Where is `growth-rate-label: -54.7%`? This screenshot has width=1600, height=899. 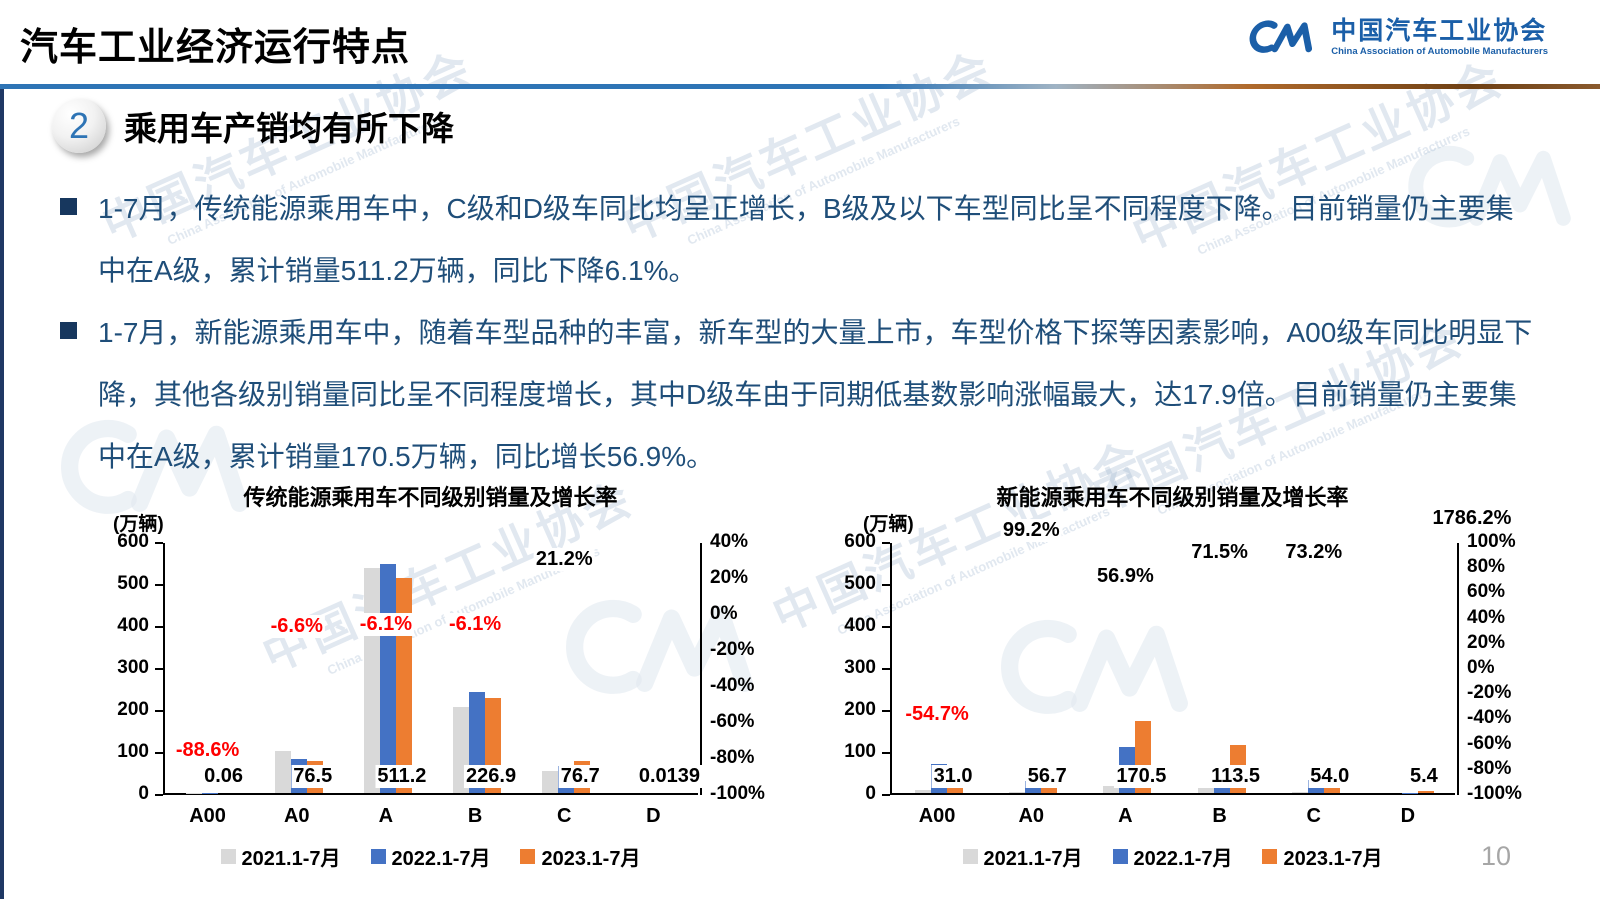 growth-rate-label: -54.7% is located at coordinates (937, 714).